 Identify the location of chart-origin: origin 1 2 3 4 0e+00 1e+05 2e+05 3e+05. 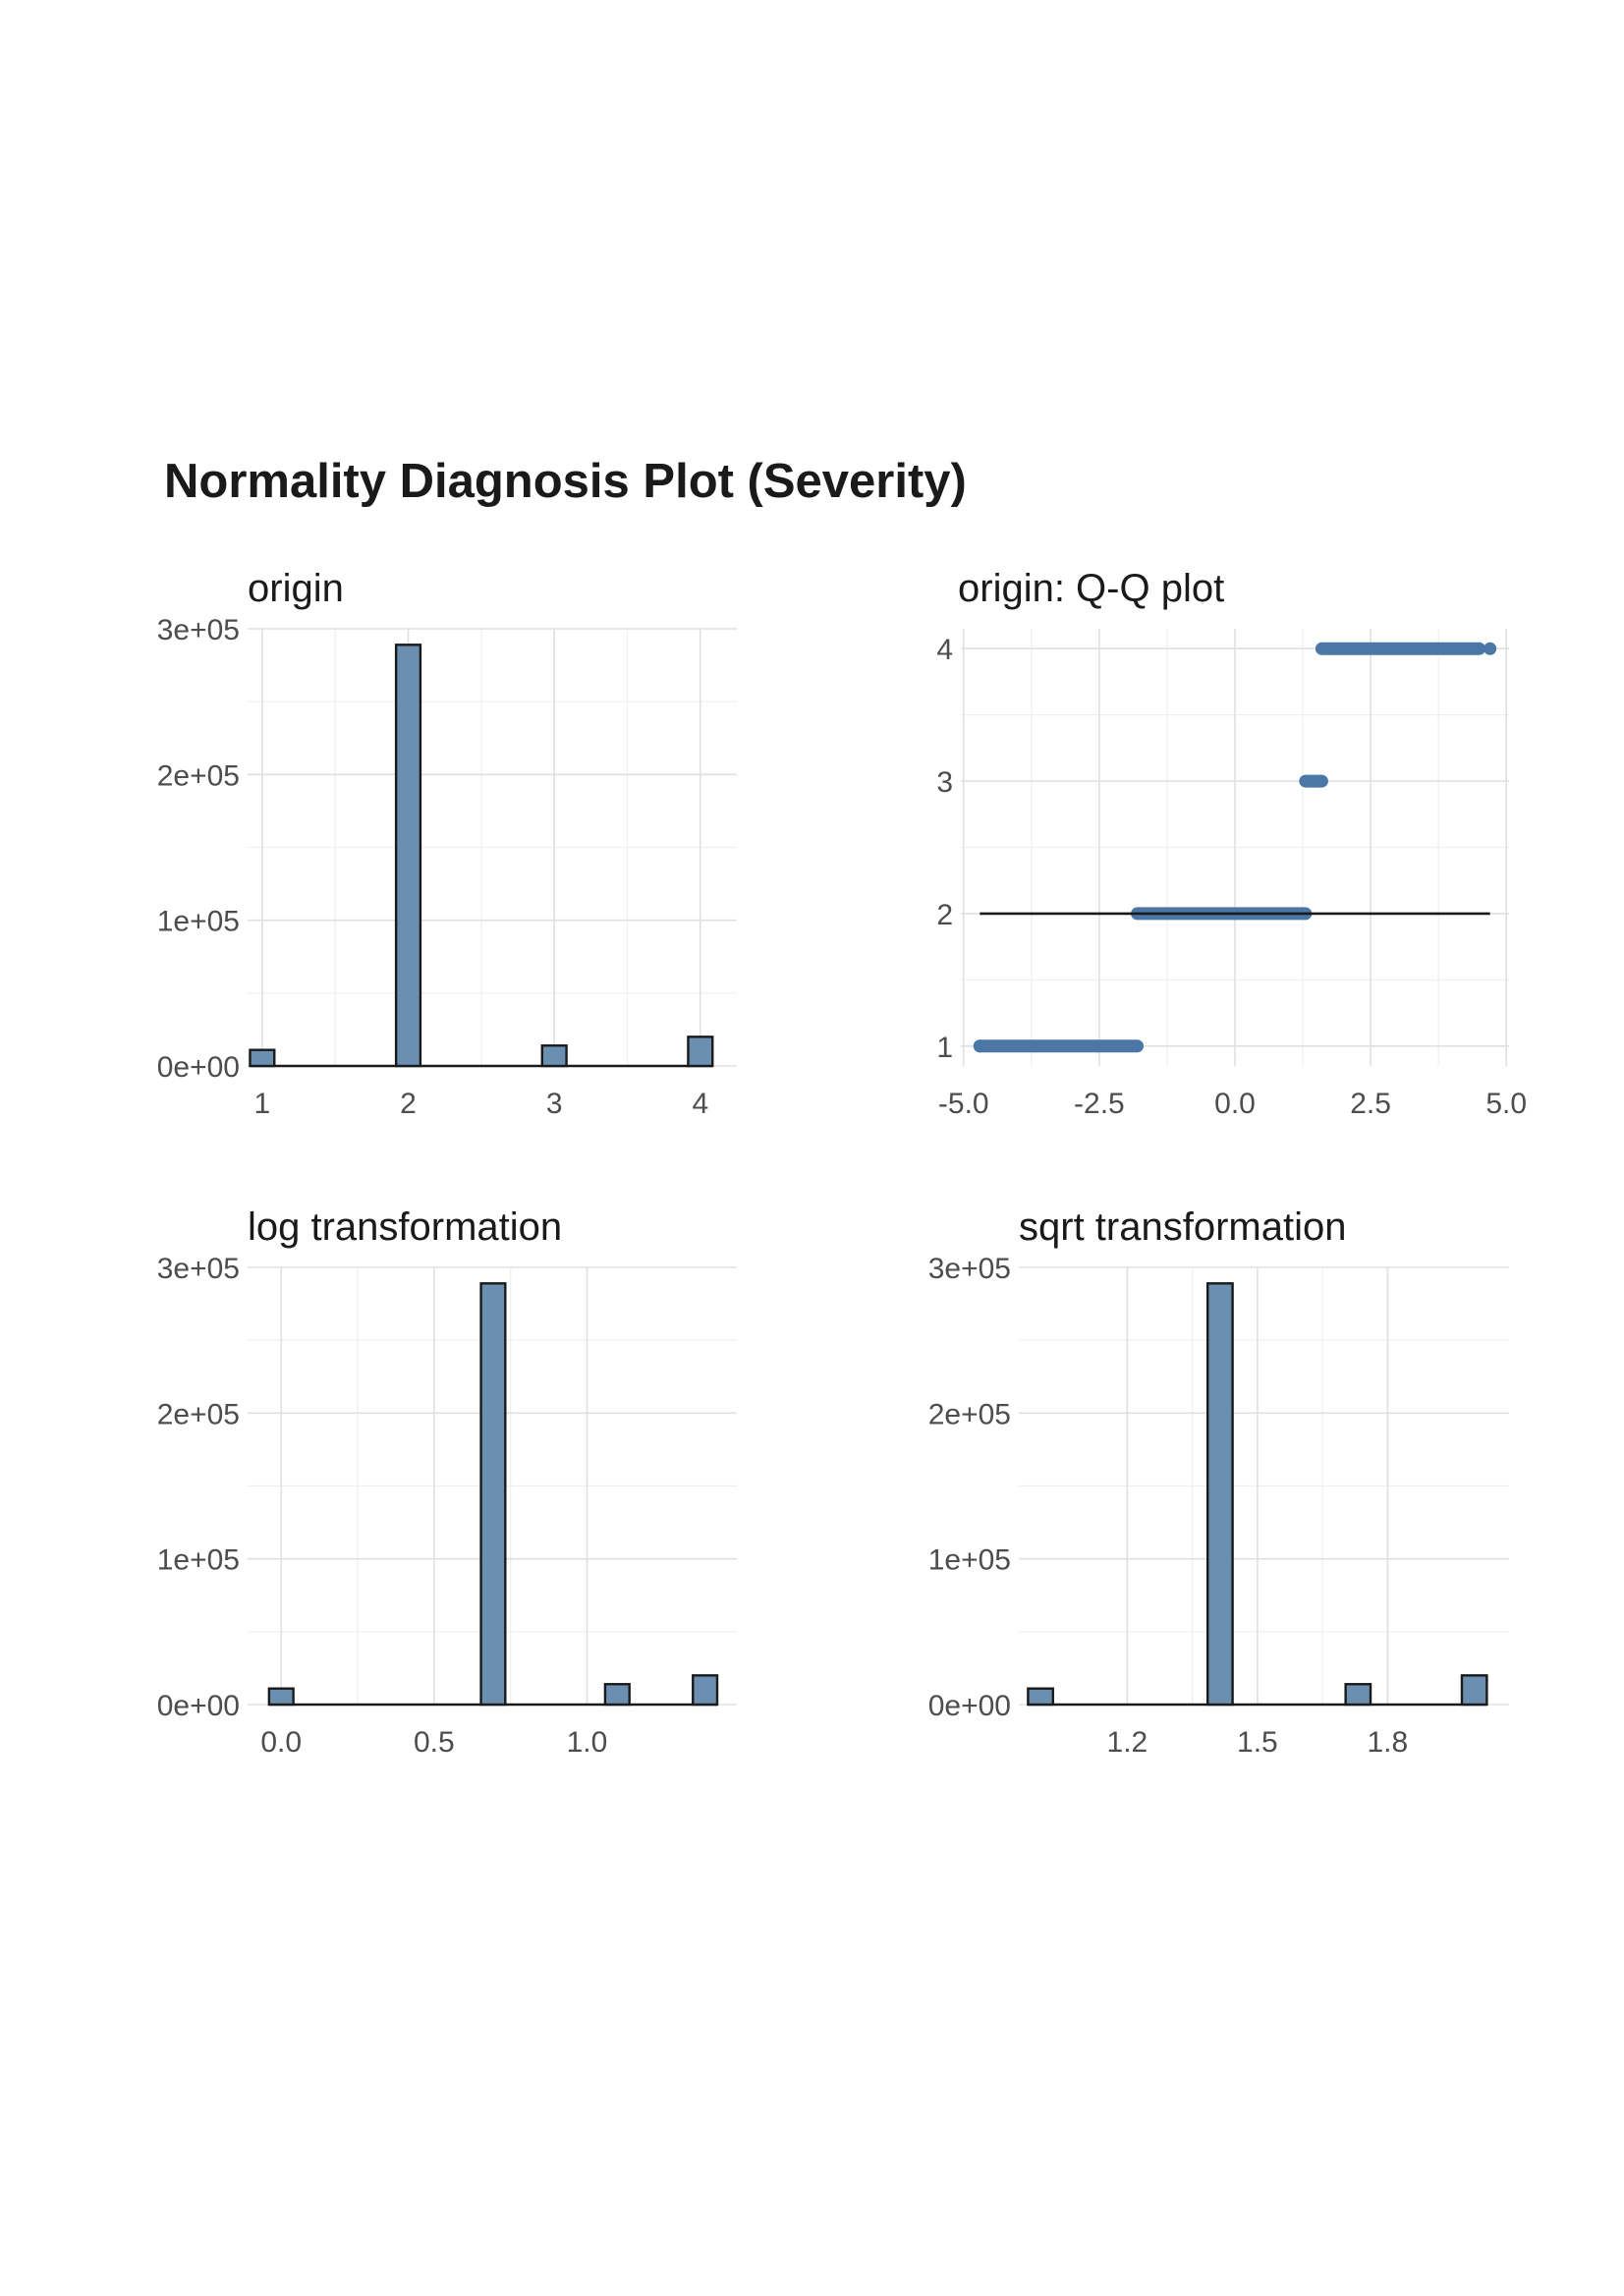
(447, 843).